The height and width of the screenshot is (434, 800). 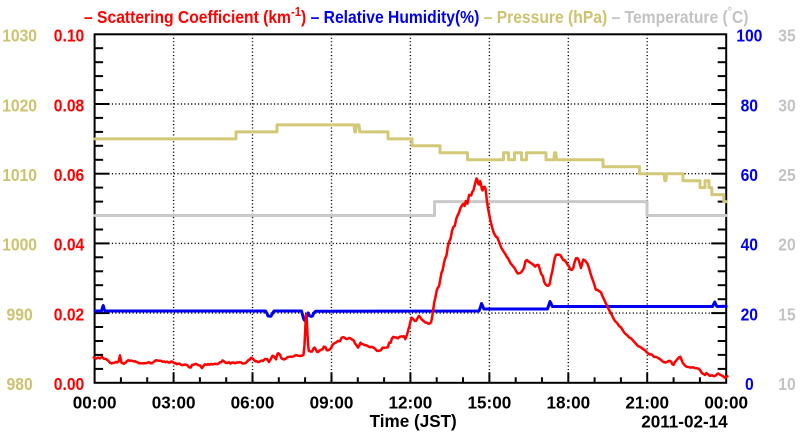 I want to click on svg-text: 60, so click(x=749, y=175).